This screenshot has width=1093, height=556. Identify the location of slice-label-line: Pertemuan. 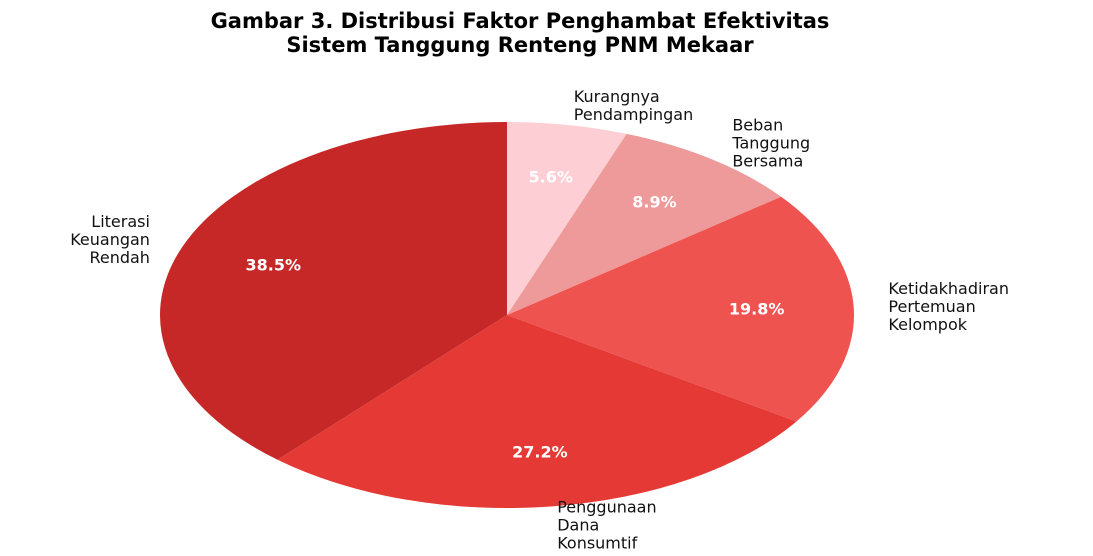
(931, 305).